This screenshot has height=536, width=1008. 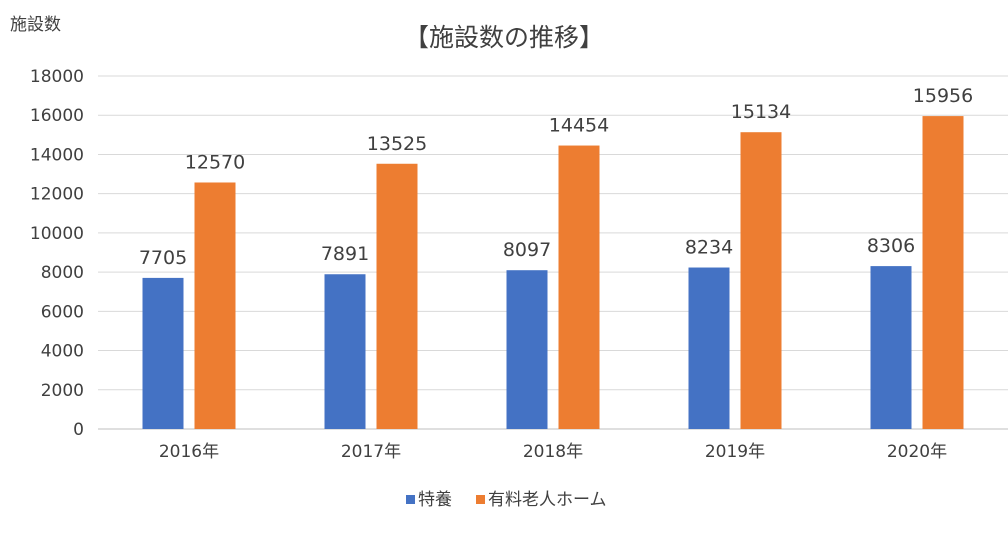 What do you see at coordinates (62, 391) in the screenshot?
I see `y-tick-label: 2000` at bounding box center [62, 391].